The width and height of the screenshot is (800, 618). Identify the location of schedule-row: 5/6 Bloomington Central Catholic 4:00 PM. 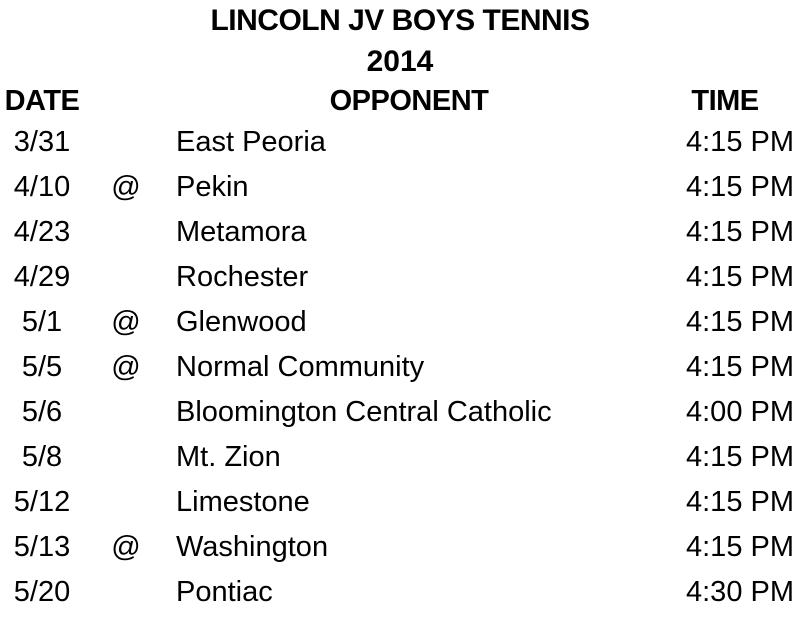
(400, 412).